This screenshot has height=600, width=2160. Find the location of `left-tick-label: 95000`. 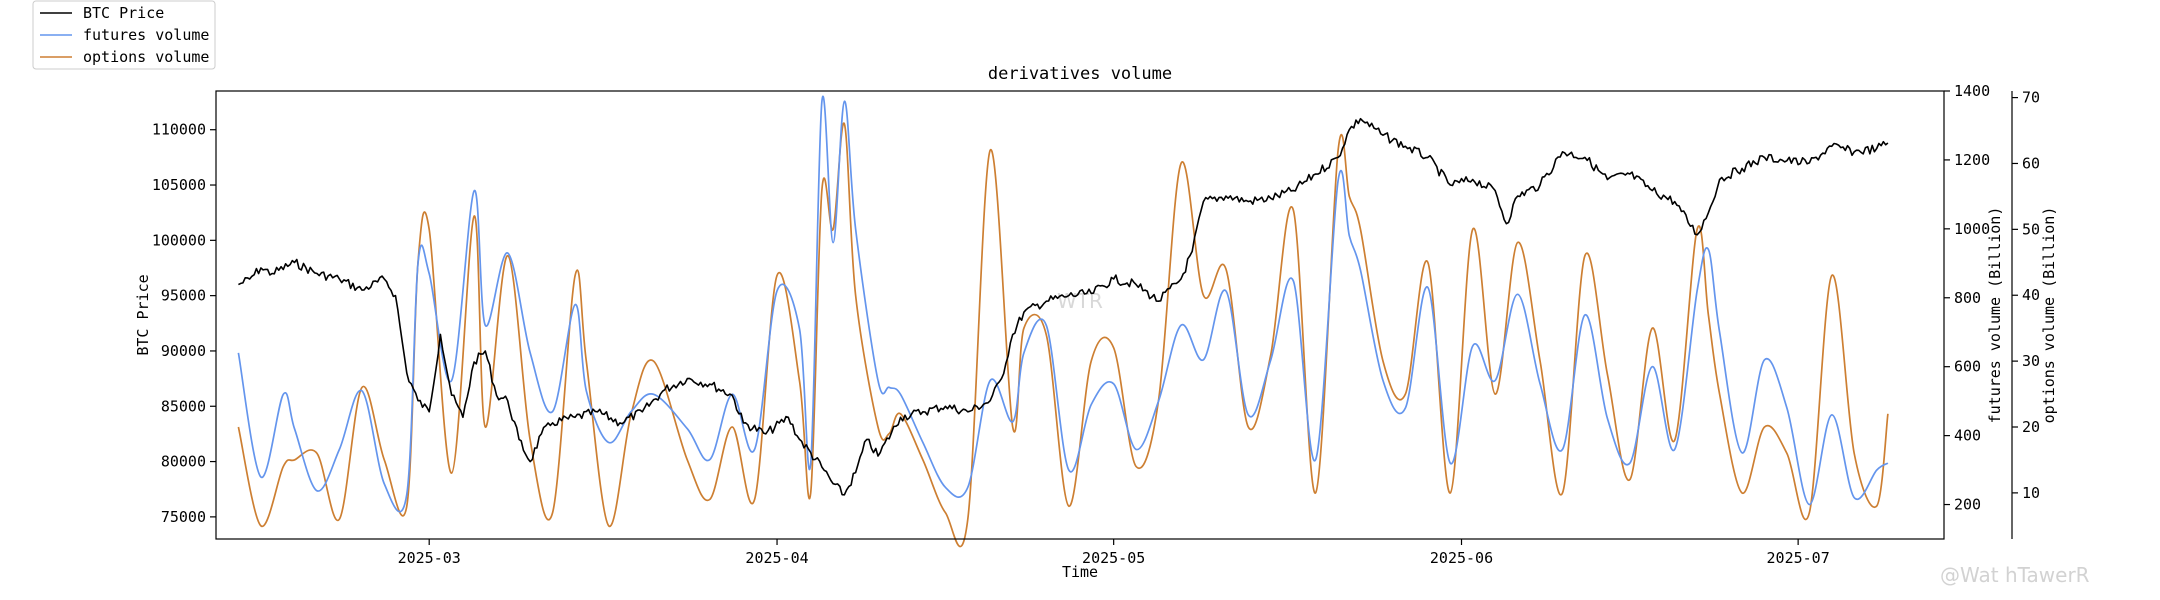

left-tick-label: 95000 is located at coordinates (183, 296).